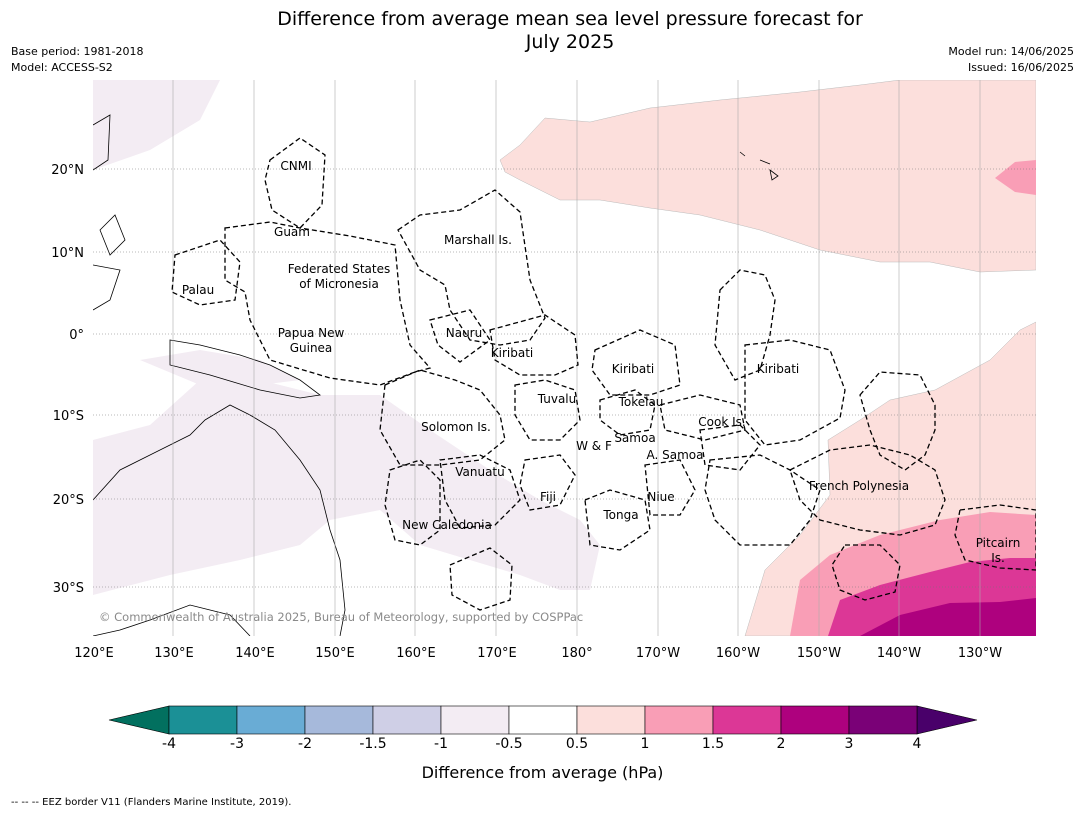 The height and width of the screenshot is (816, 1085). Describe the element at coordinates (859, 486) in the screenshot. I see `label-french-polynesia: French Polynesia` at that location.